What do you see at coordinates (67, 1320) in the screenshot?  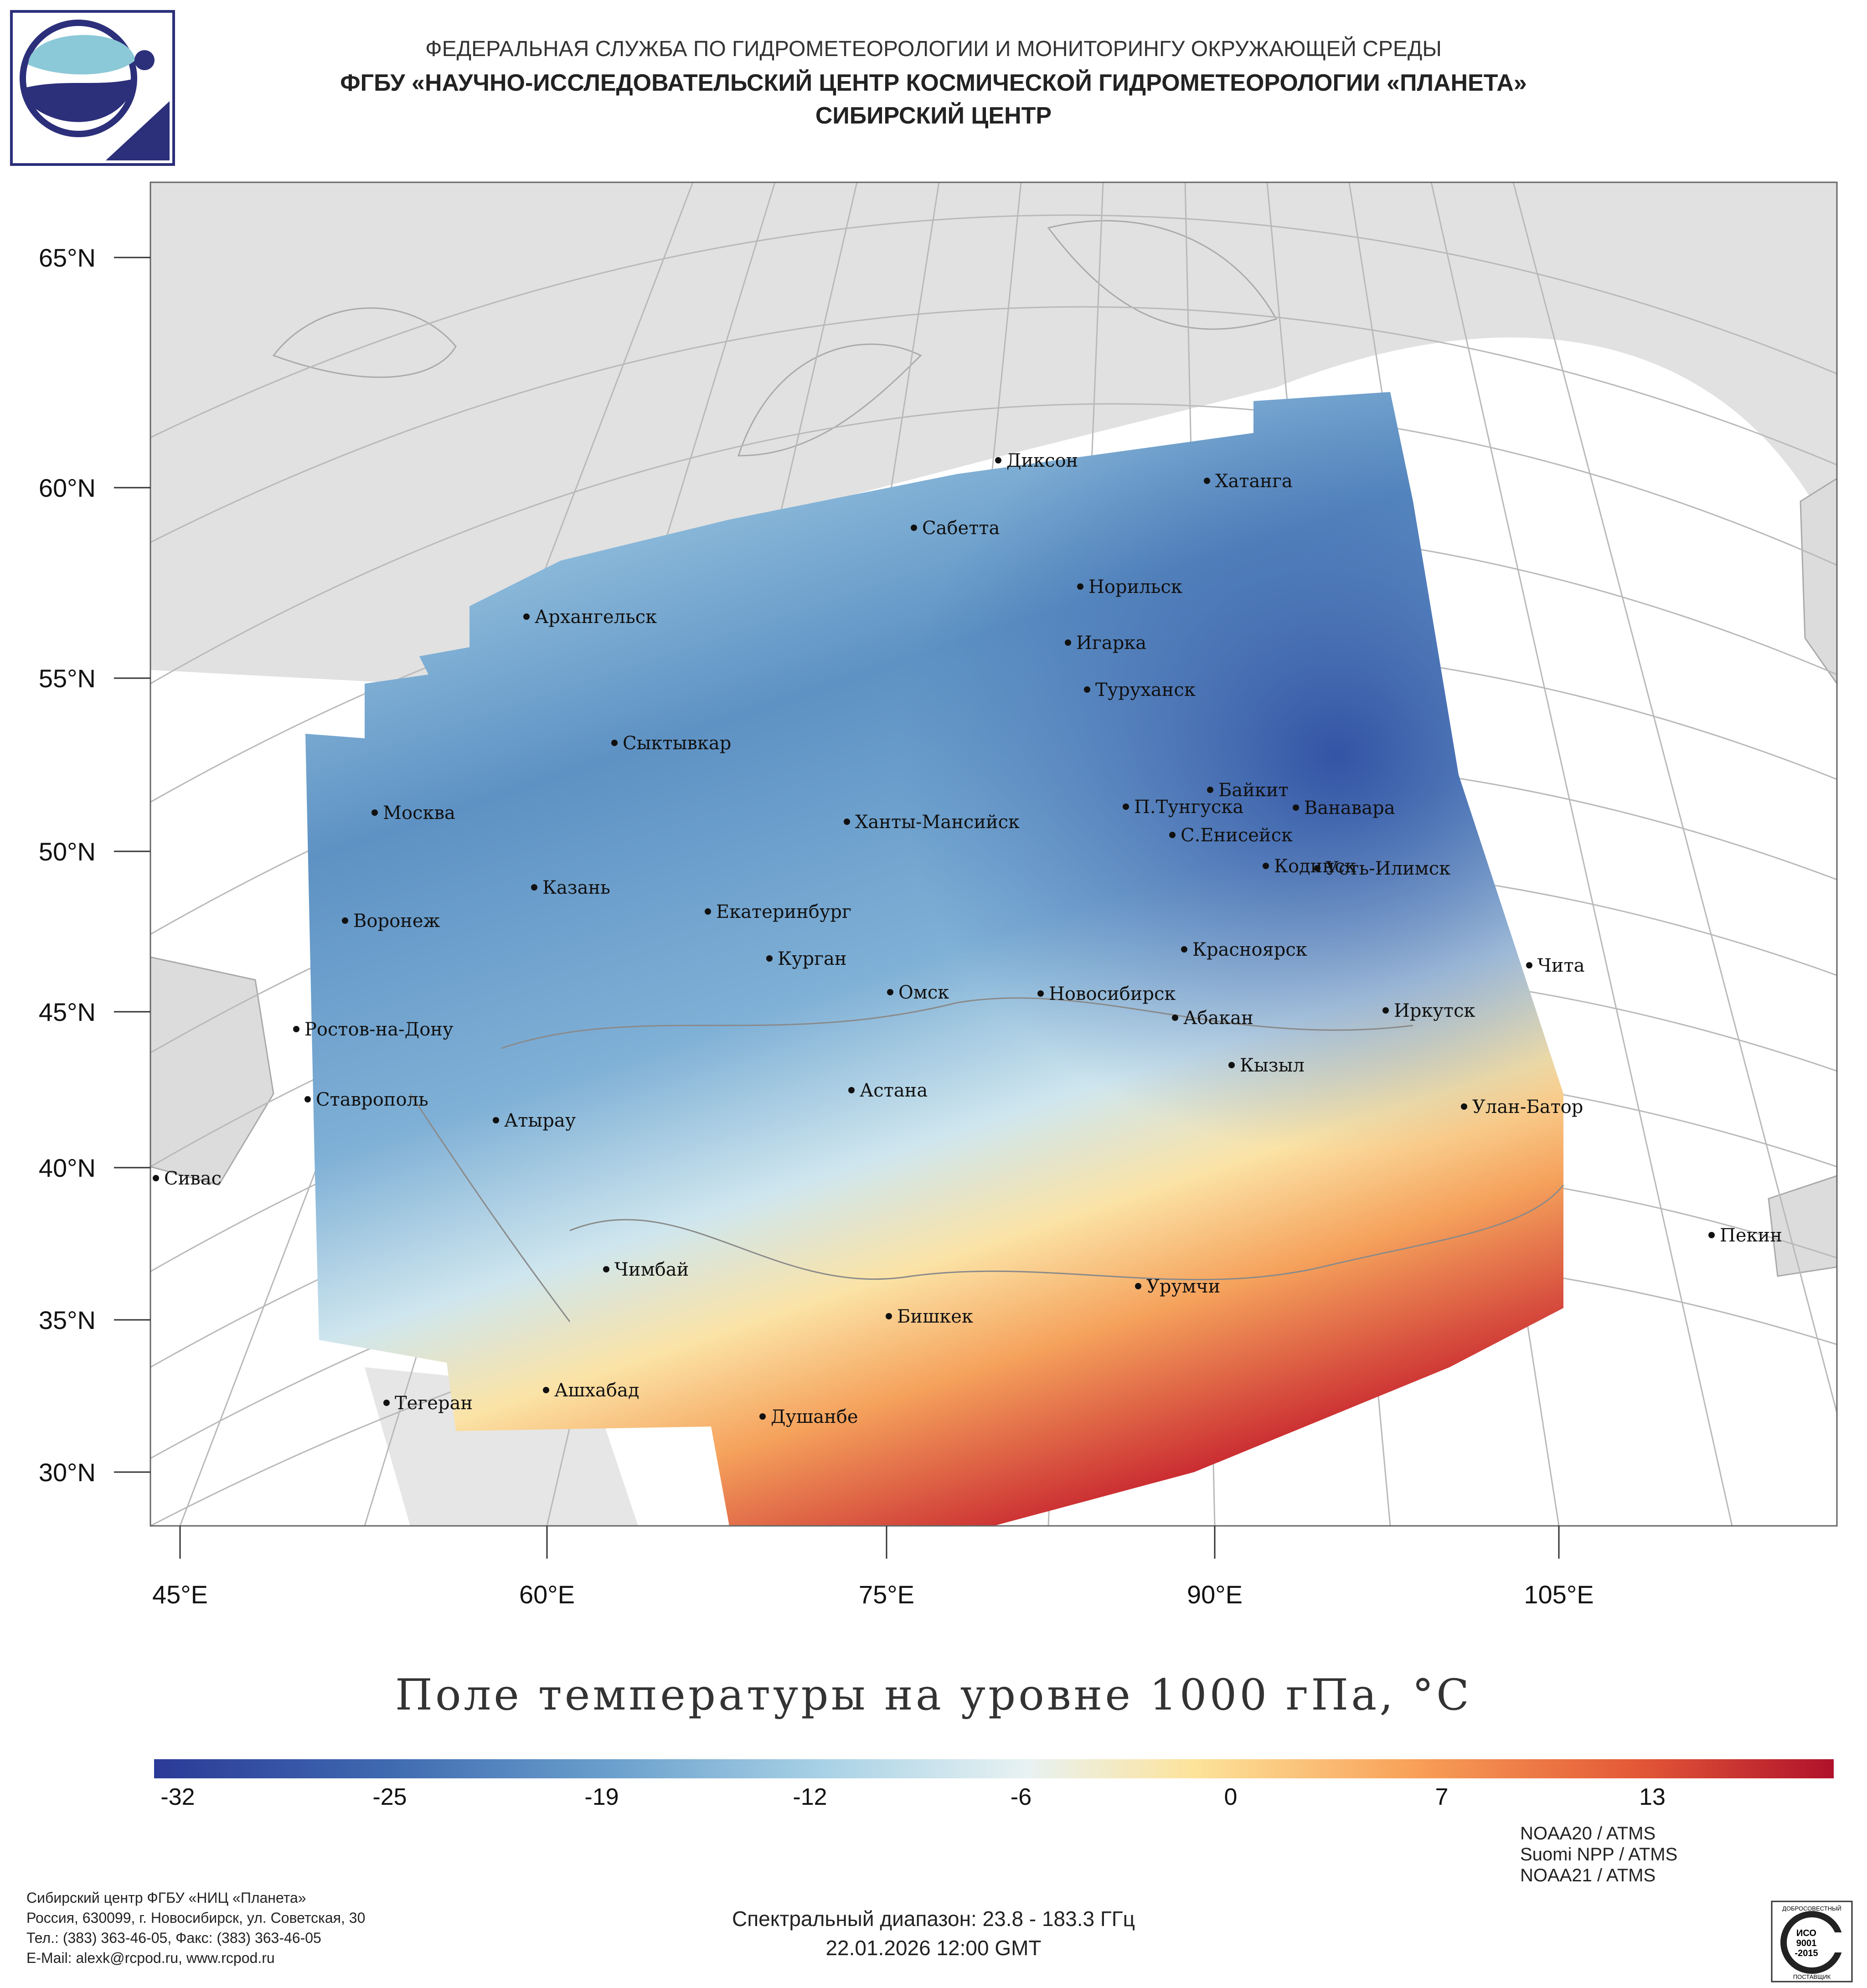 I see `lat-label-35: 35°N` at bounding box center [67, 1320].